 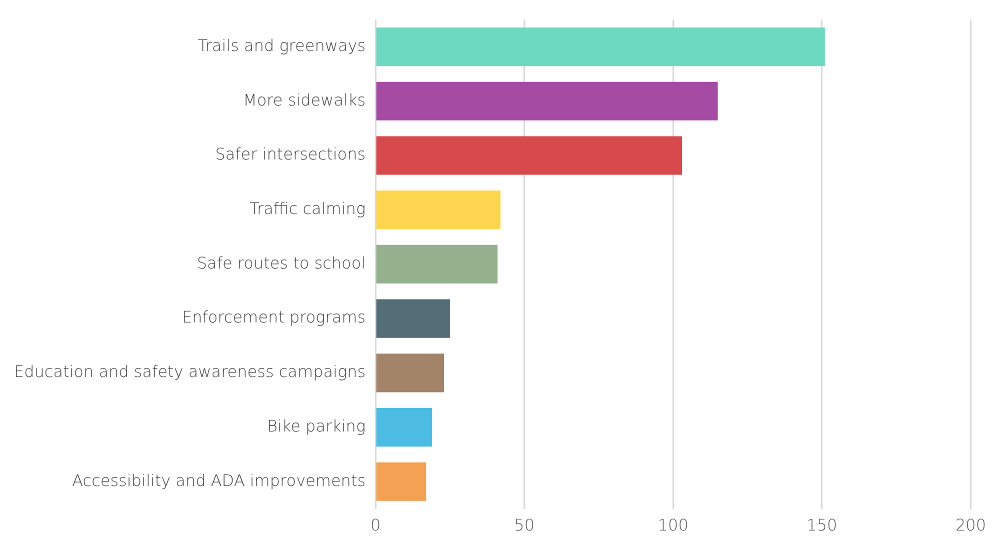 I want to click on x-tick-label: 200, so click(x=970, y=525).